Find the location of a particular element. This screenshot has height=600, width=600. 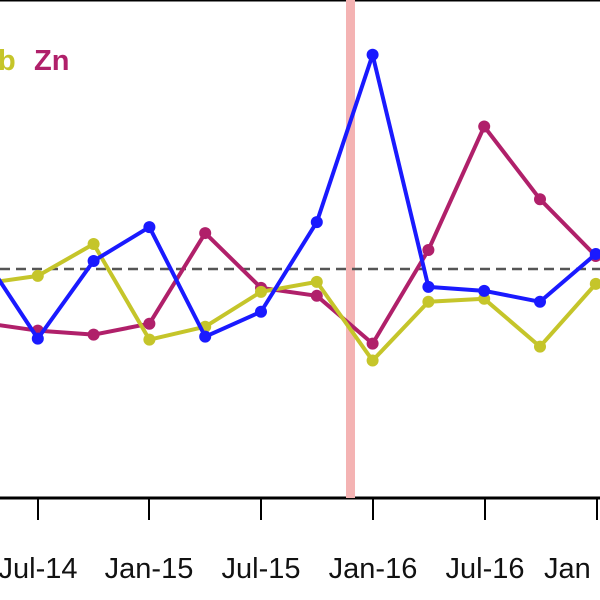

legend: b Zn is located at coordinates (34, 61).